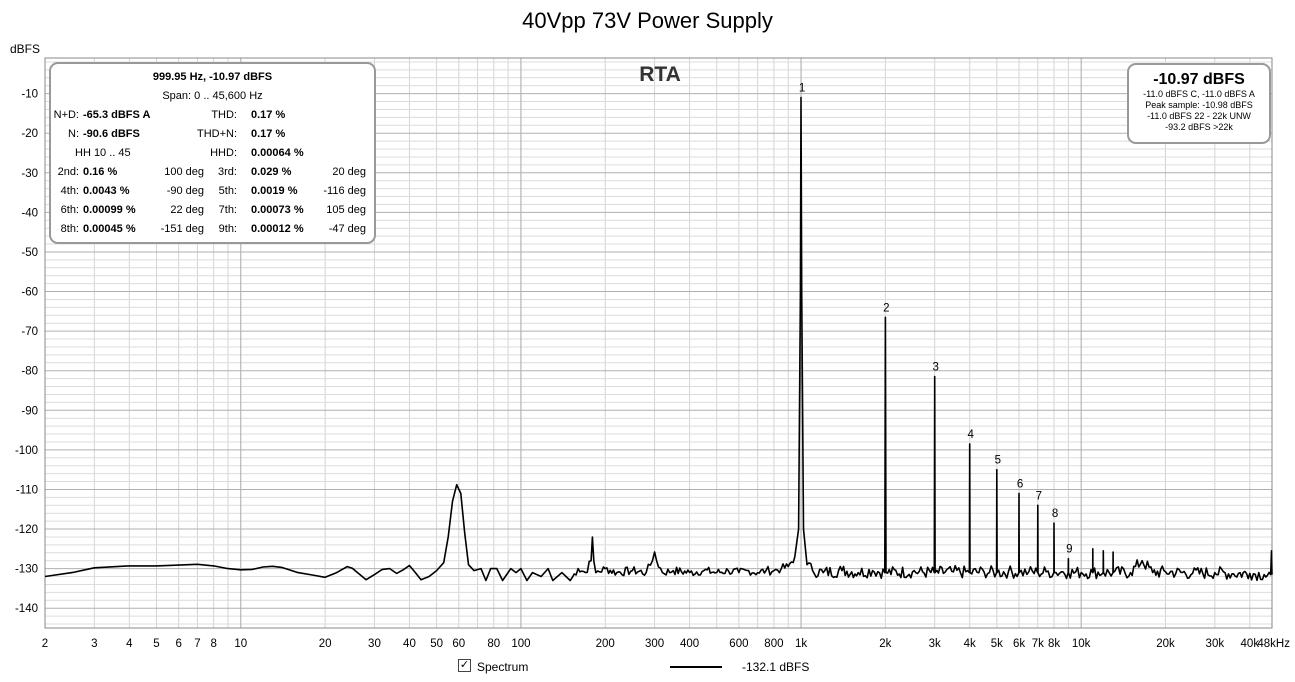  I want to click on y-tick-label: -50, so click(29, 253).